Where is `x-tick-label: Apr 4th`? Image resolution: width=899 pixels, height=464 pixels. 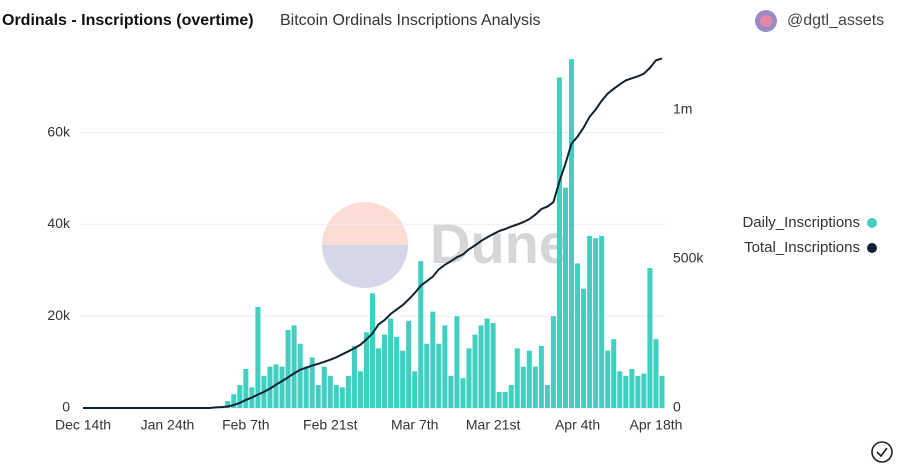 x-tick-label: Apr 4th is located at coordinates (577, 425).